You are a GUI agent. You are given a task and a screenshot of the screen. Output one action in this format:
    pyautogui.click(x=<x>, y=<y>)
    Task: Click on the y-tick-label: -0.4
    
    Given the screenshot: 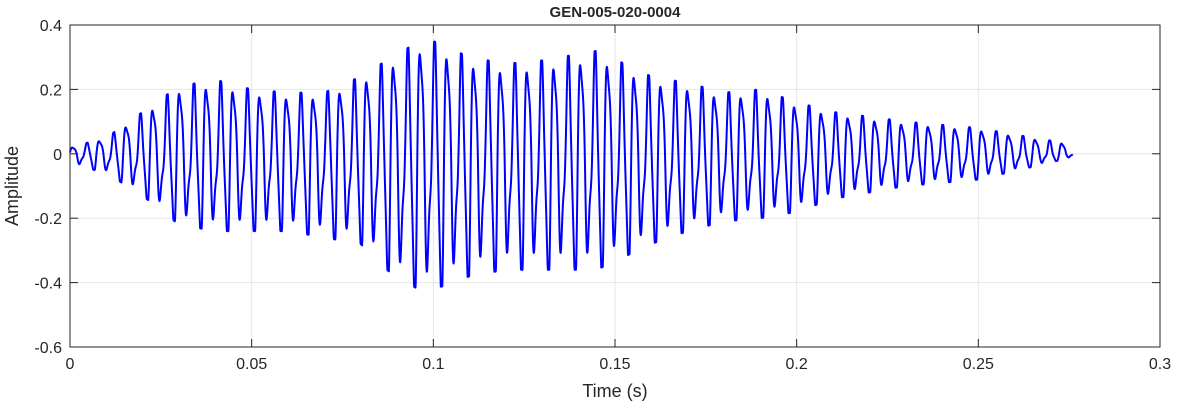 What is the action you would take?
    pyautogui.click(x=48, y=284)
    